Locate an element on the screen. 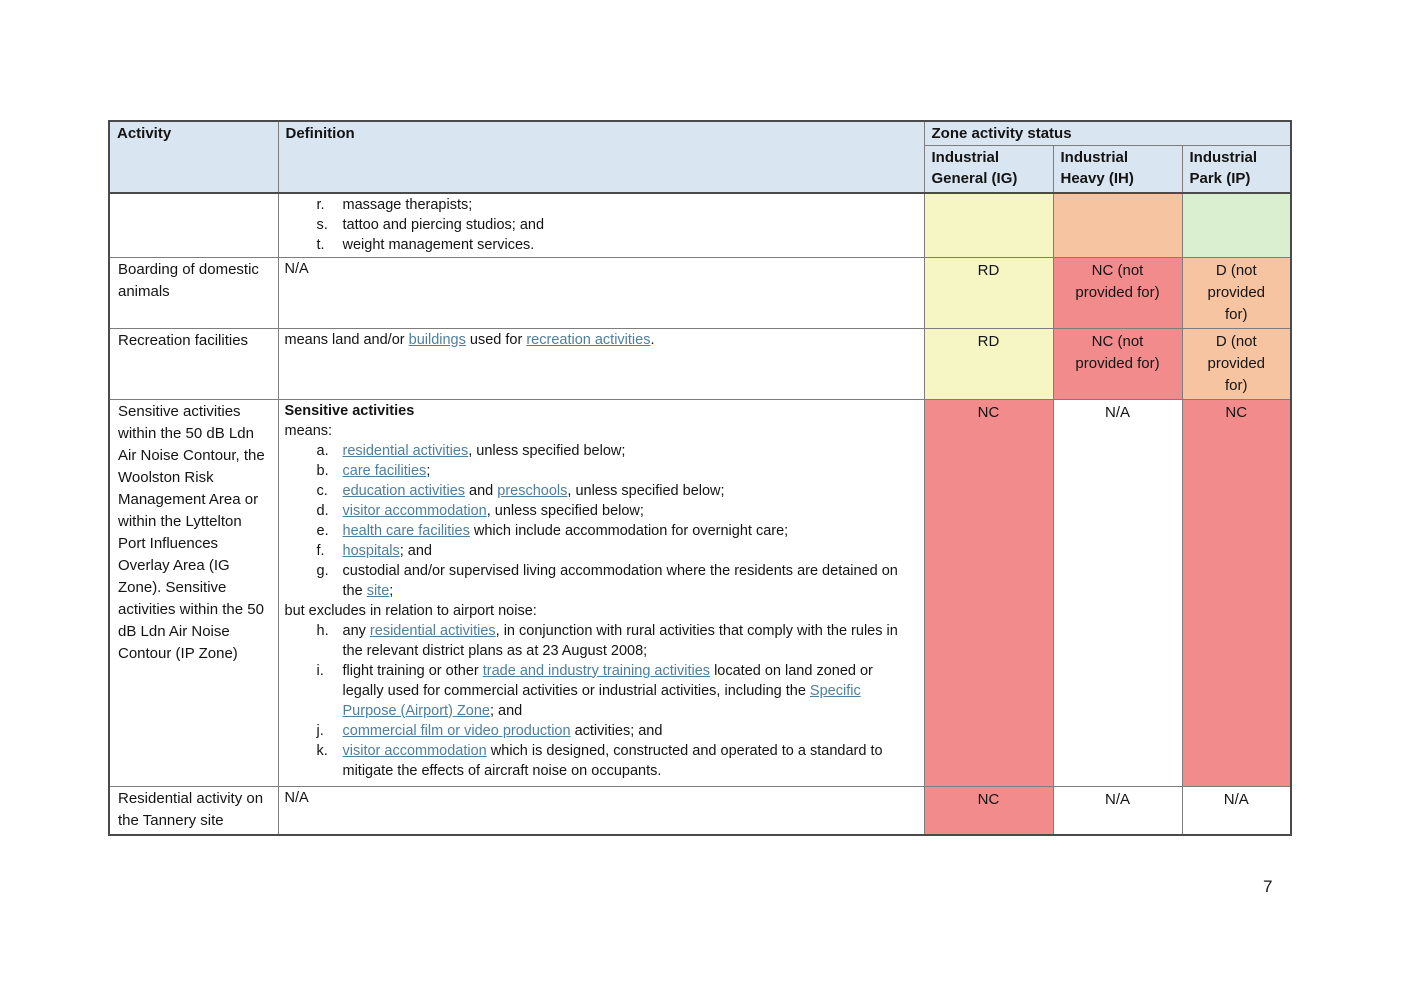  list-item-text: massage therapists; is located at coordinates (630, 205).